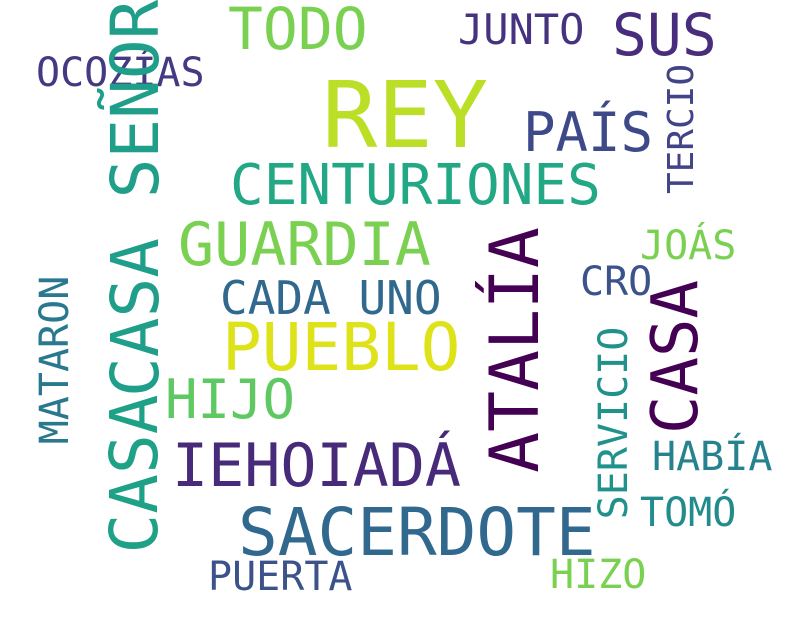  I want to click on word-sus: SUS, so click(664, 35).